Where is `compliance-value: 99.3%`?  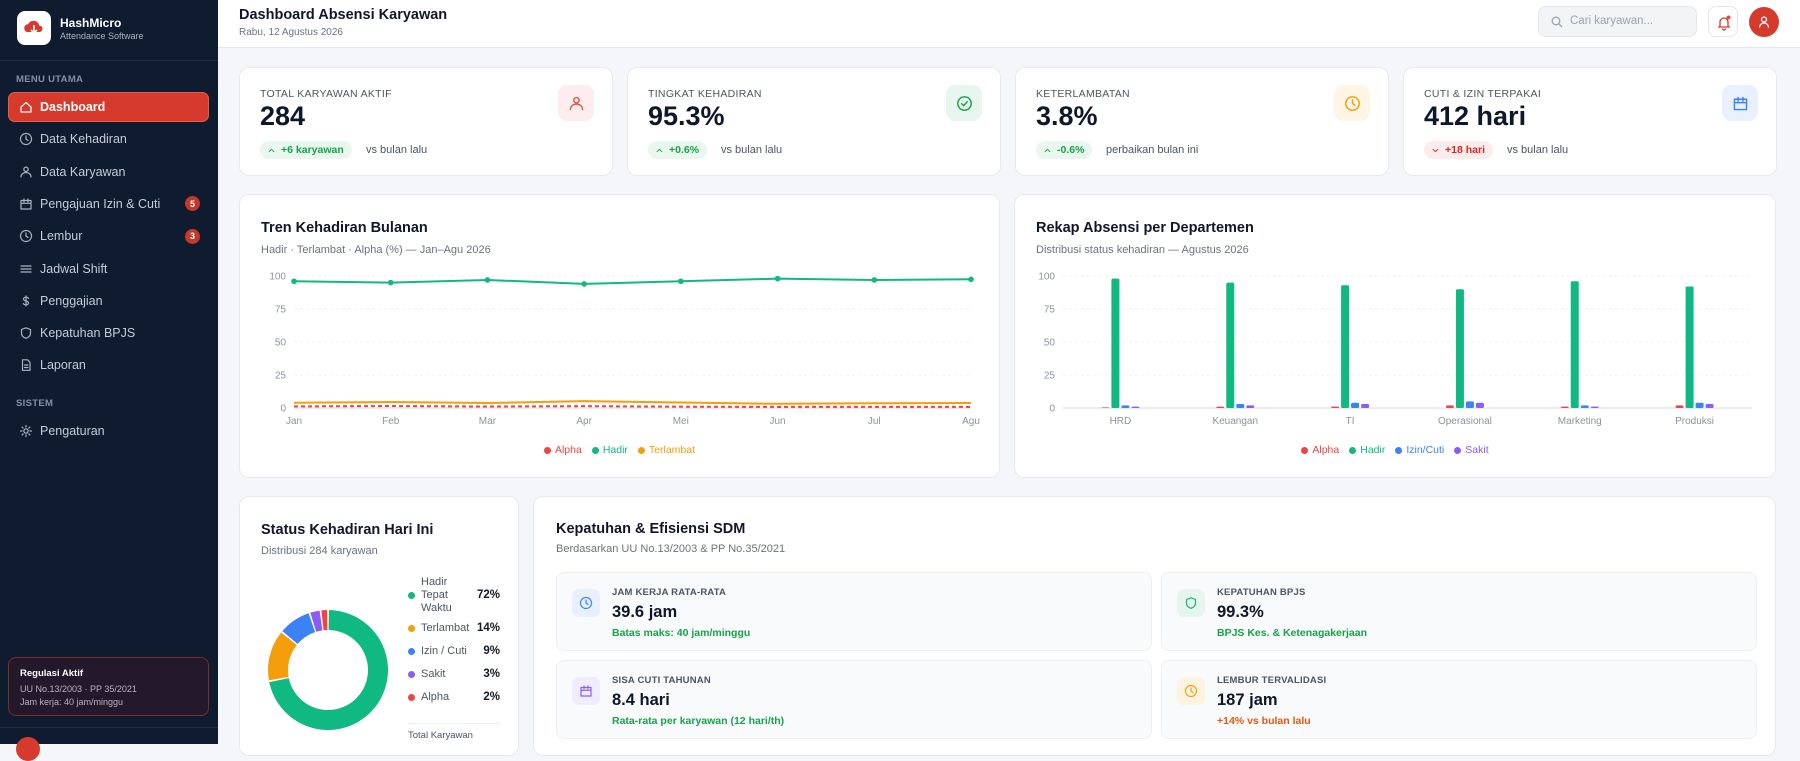
compliance-value: 99.3% is located at coordinates (1240, 612).